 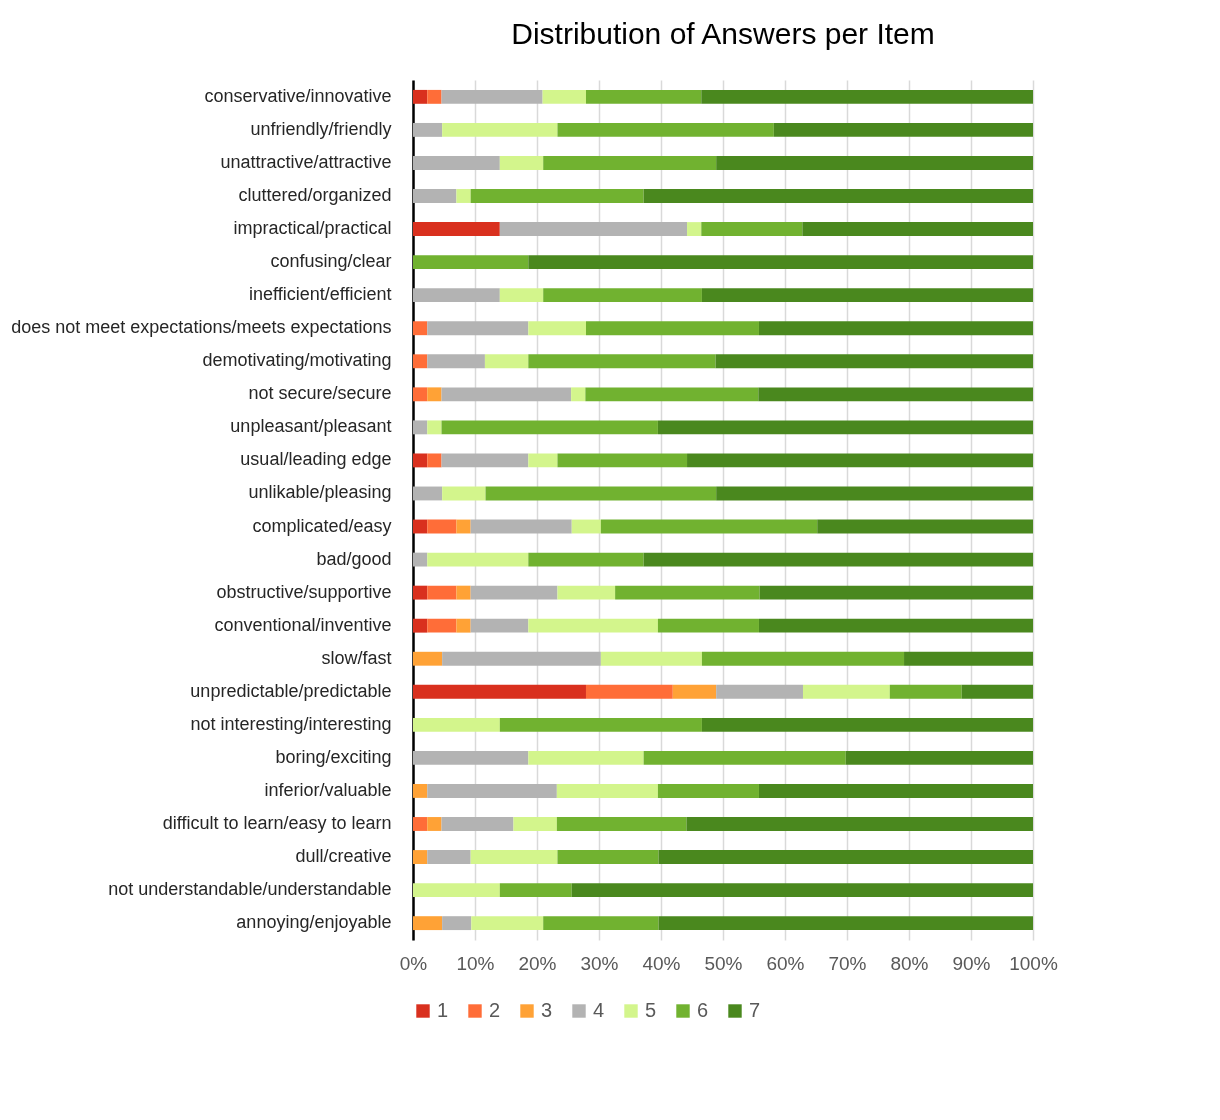 I want to click on y-tick-label: not interesting/interesting, so click(x=291, y=723).